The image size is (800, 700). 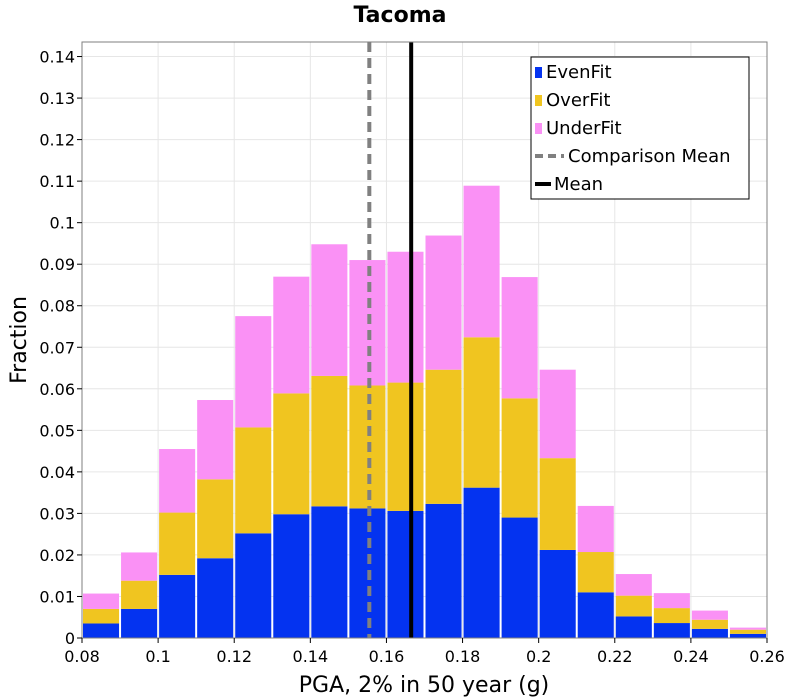 I want to click on mean-lines, so click(x=390, y=340).